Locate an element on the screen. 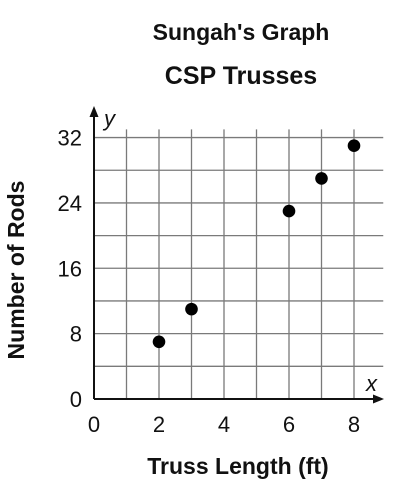 Image resolution: width=400 pixels, height=494 pixels. x-axis-variable: x is located at coordinates (371, 383).